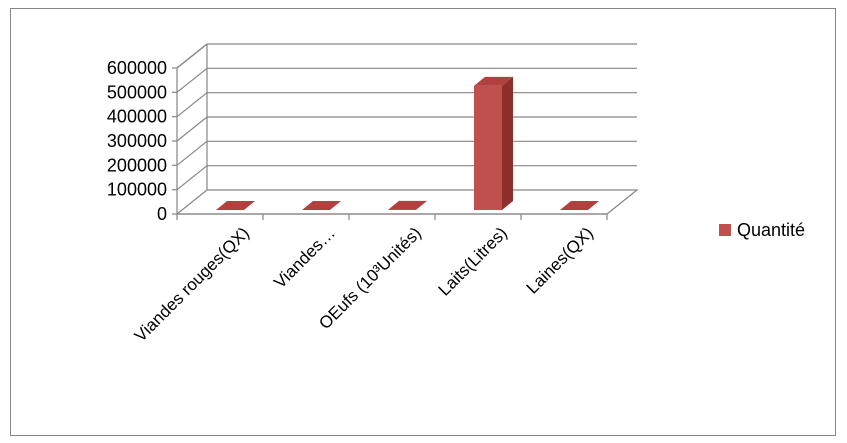 The width and height of the screenshot is (847, 443). I want to click on x-tick-label: Viandes rouges(QX), so click(192, 284).